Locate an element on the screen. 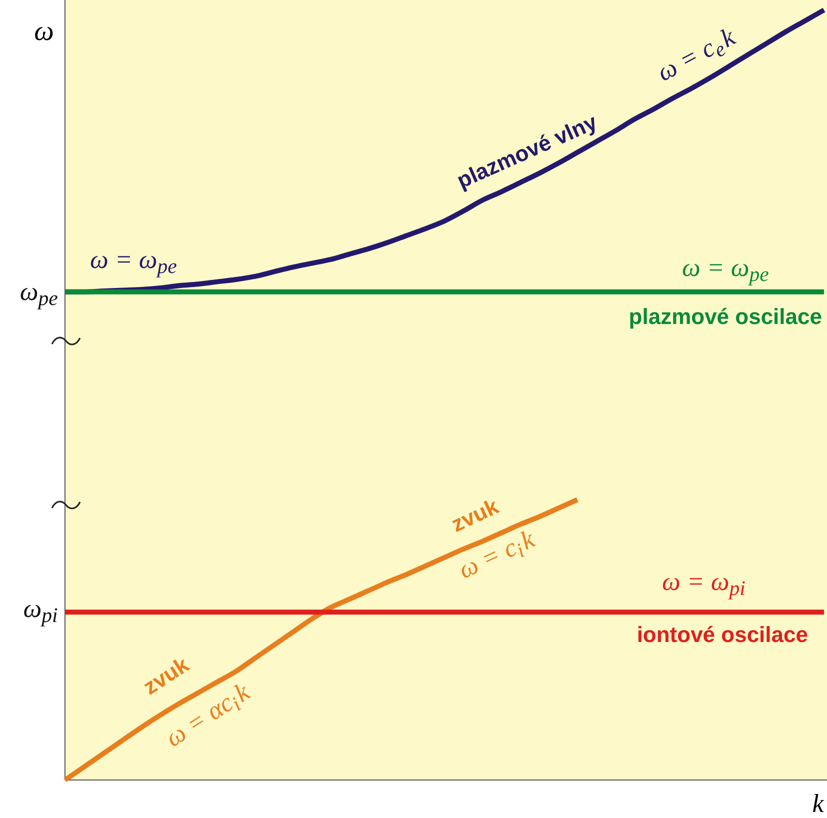 The image size is (827, 818). series-label: iontové oscilace is located at coordinates (722, 634).